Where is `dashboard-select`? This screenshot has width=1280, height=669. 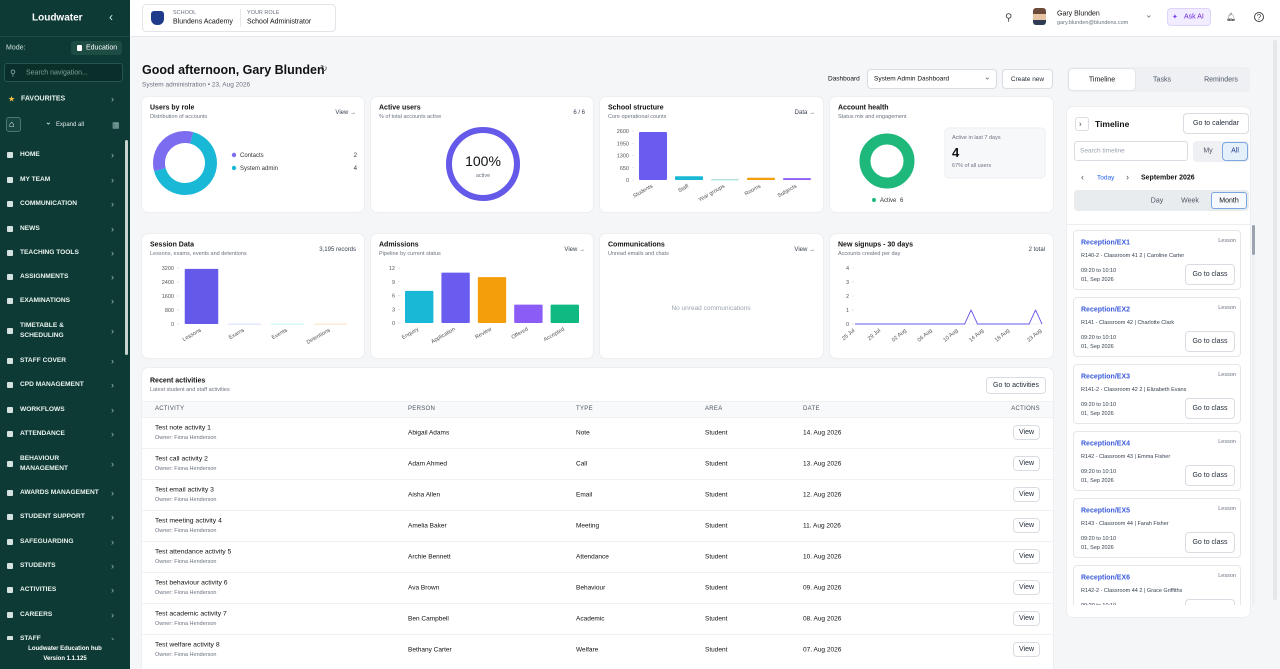 dashboard-select is located at coordinates (932, 79).